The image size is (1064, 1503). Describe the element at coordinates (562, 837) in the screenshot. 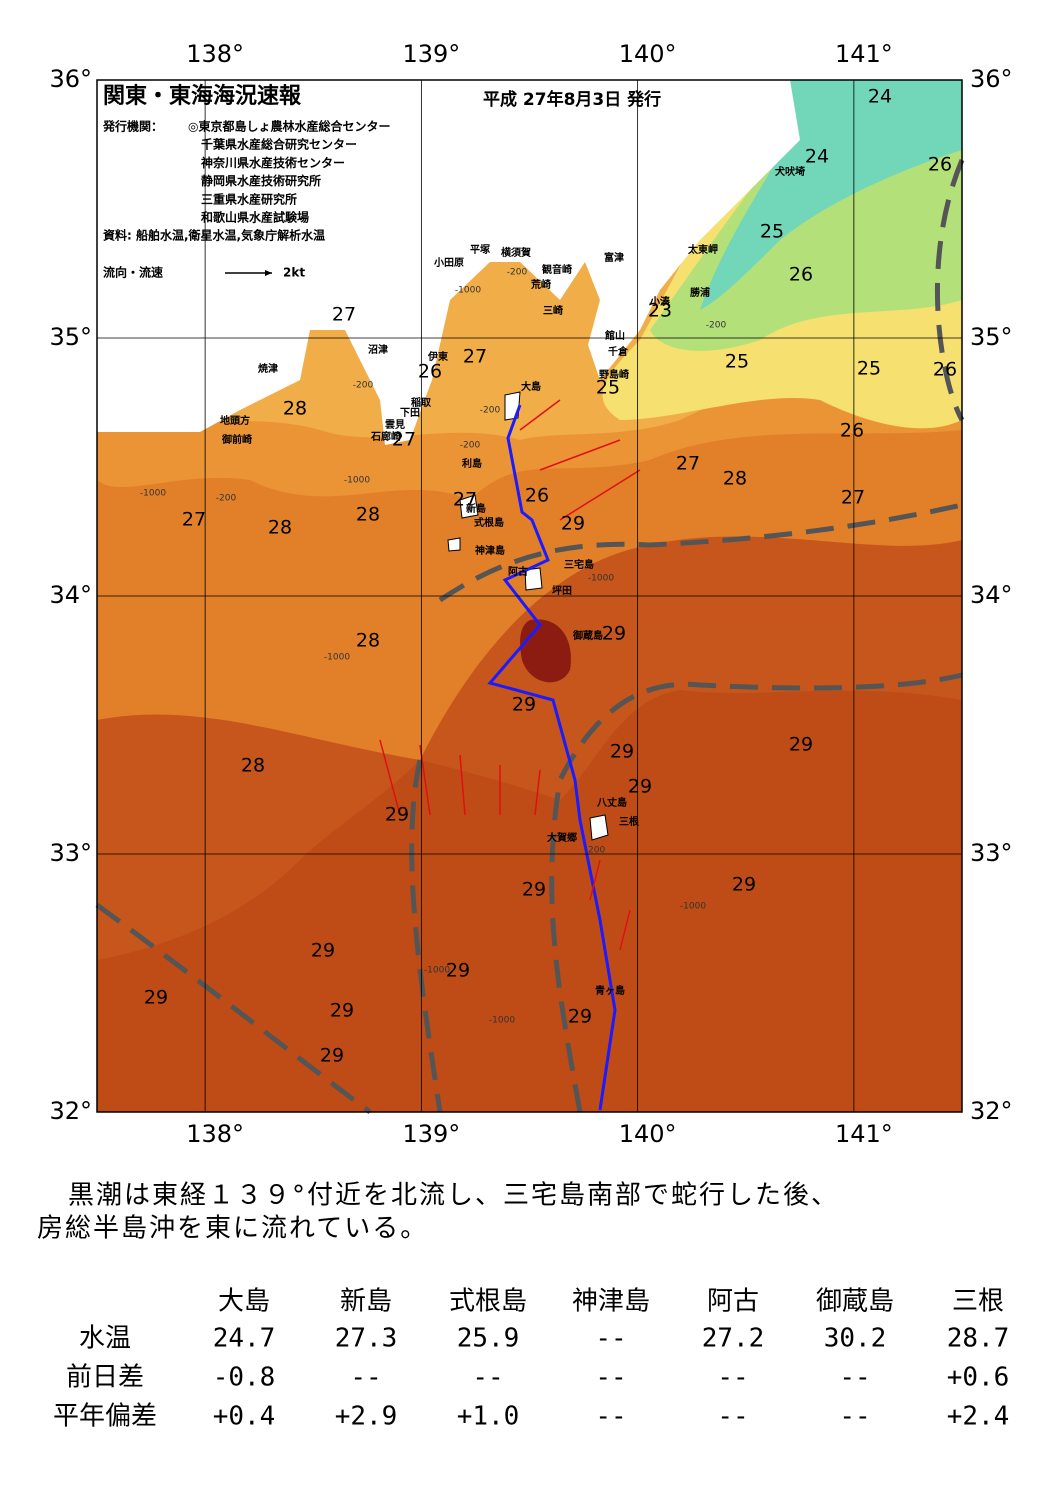

I see `place-label: 大賀郷` at that location.